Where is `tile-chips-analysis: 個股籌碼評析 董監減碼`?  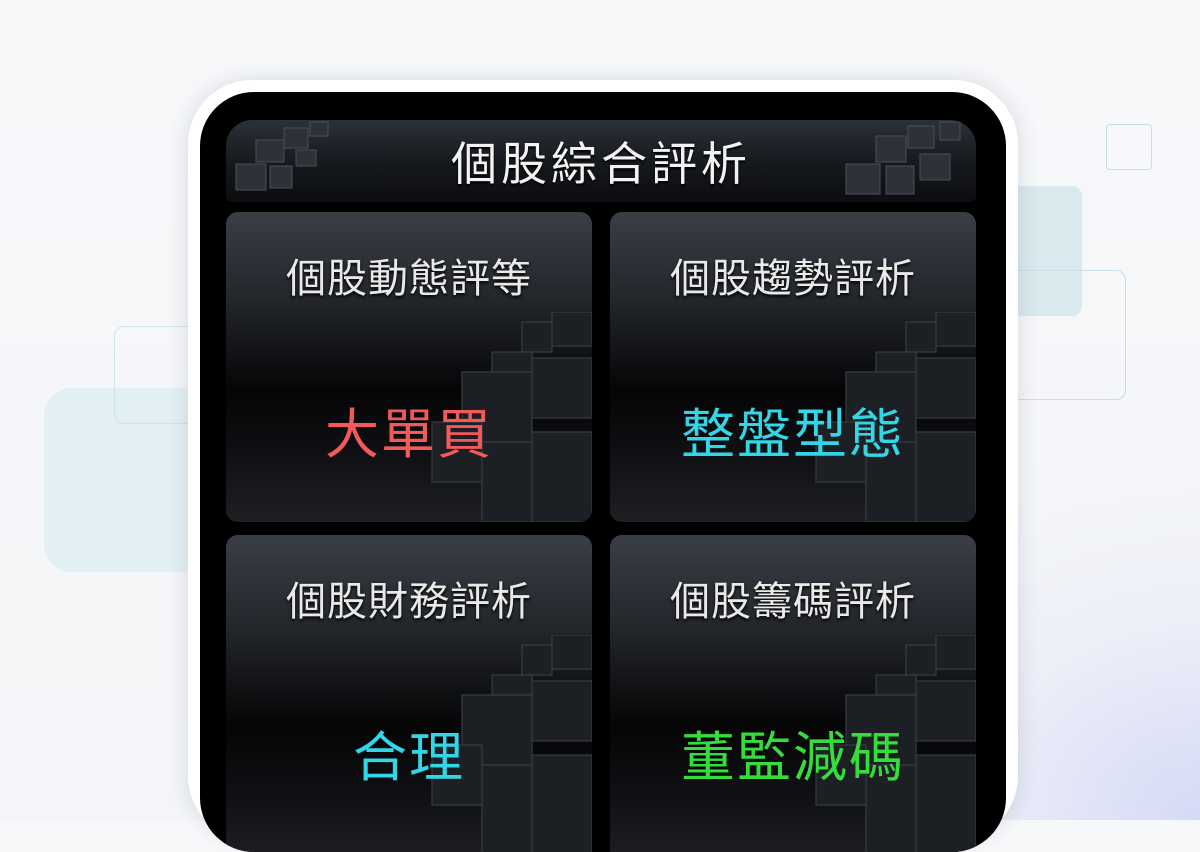 tile-chips-analysis: 個股籌碼評析 董監減碼 is located at coordinates (793, 693).